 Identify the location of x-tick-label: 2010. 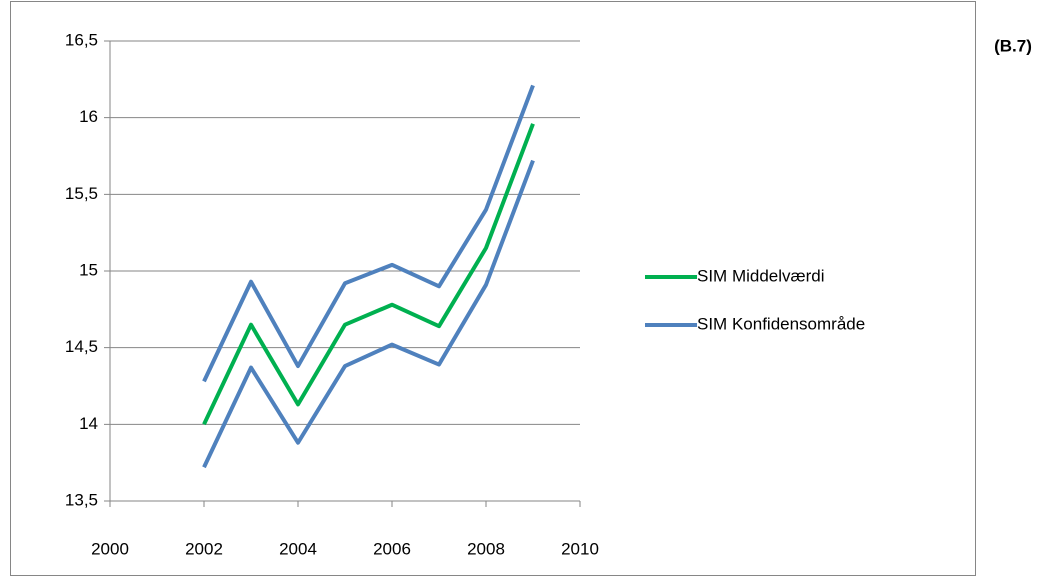
(580, 548).